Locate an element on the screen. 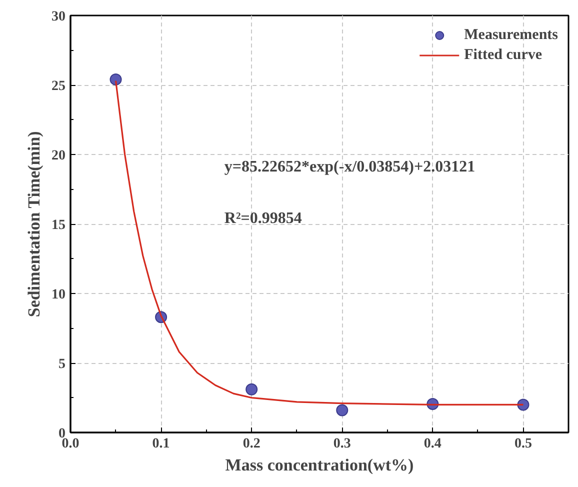 This screenshot has height=487, width=578. y-tick-label: 15 is located at coordinates (59, 225).